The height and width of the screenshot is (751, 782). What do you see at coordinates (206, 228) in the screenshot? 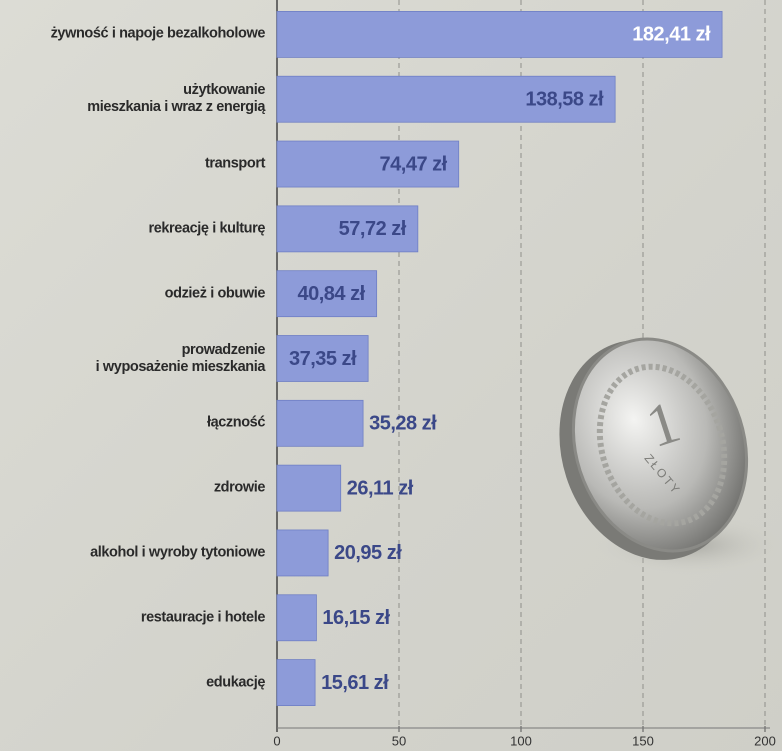
I see `category-label: rekreację i kulturę` at bounding box center [206, 228].